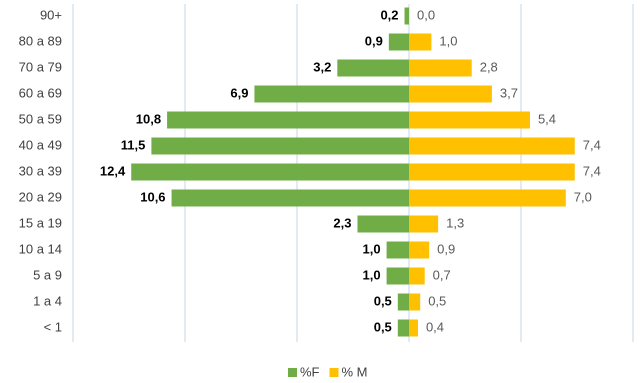 The height and width of the screenshot is (383, 640). What do you see at coordinates (239, 92) in the screenshot?
I see `value-label: 6,9` at bounding box center [239, 92].